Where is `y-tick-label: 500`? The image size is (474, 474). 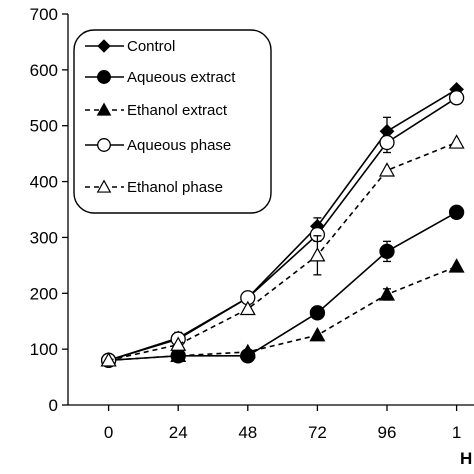 y-tick-label: 500 is located at coordinates (44, 126).